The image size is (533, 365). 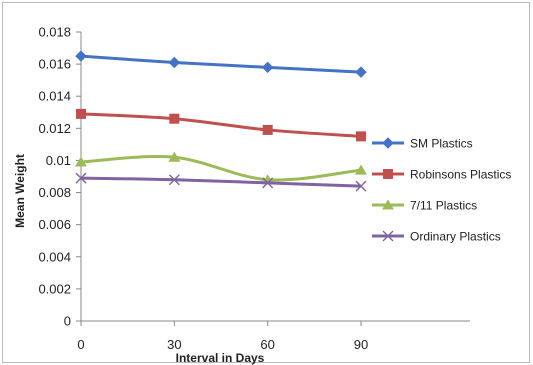 I want to click on legend-label: Robinsons Plastics, so click(x=460, y=175).